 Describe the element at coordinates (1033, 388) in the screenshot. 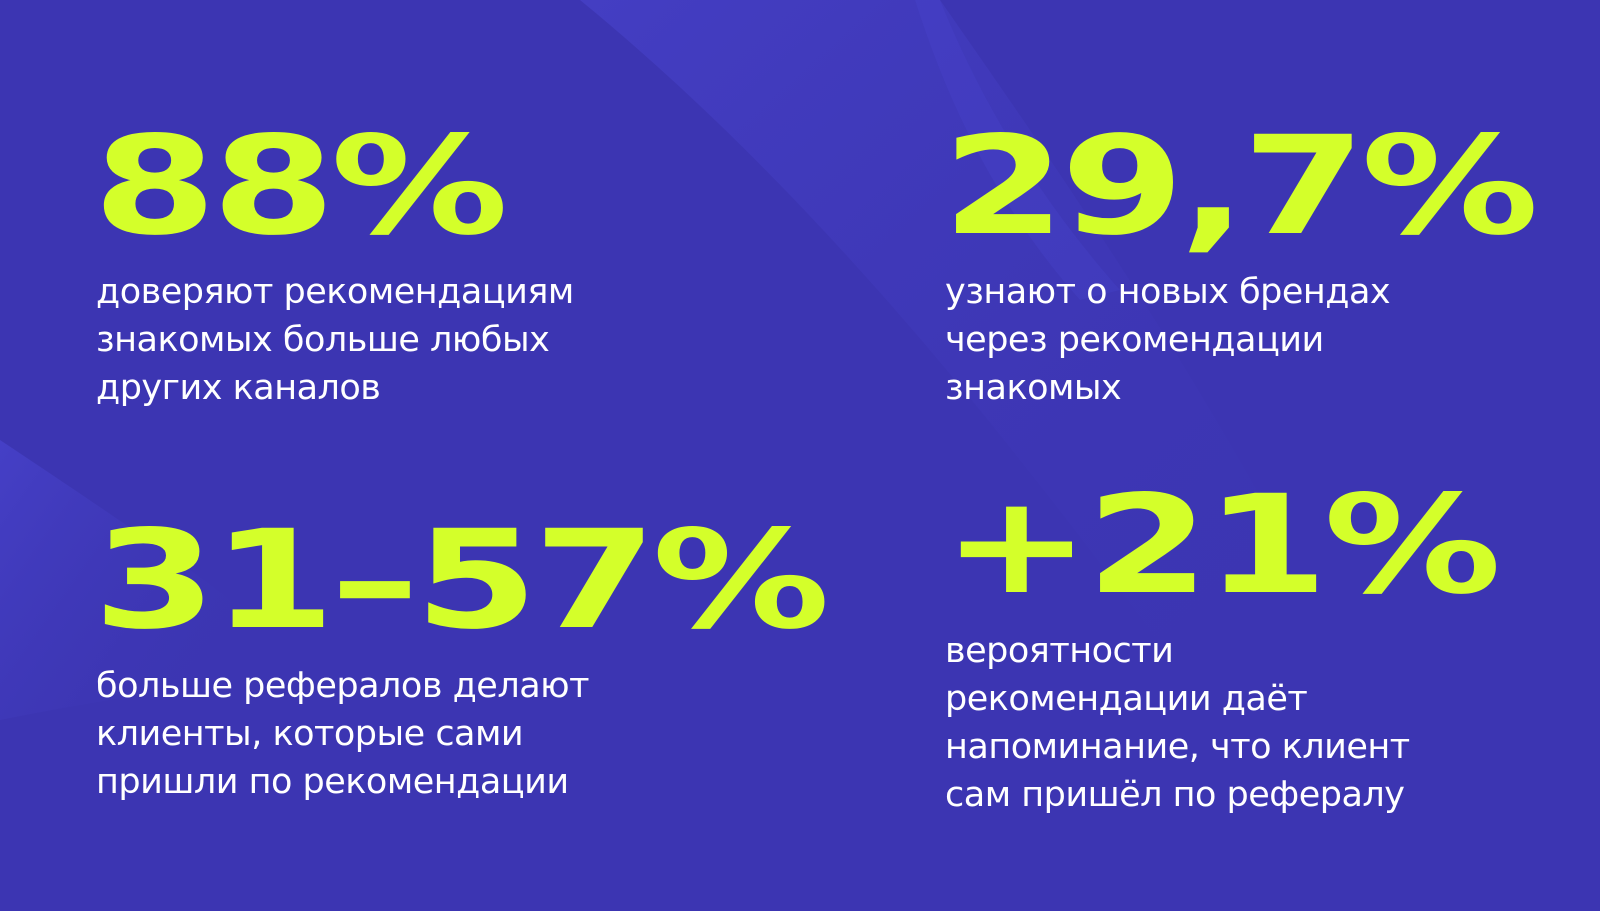

I see `stat-description-line: знакомых` at that location.